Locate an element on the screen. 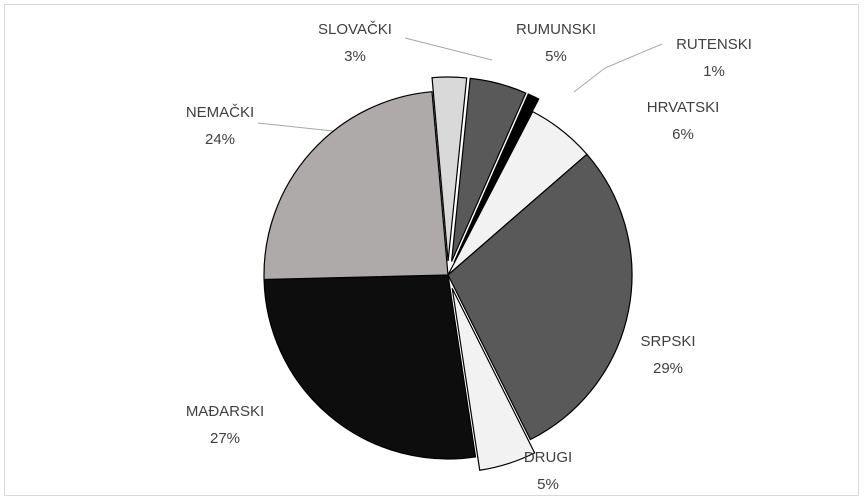 Image resolution: width=864 pixels, height=500 pixels. slice-value-label: 24% is located at coordinates (220, 139).